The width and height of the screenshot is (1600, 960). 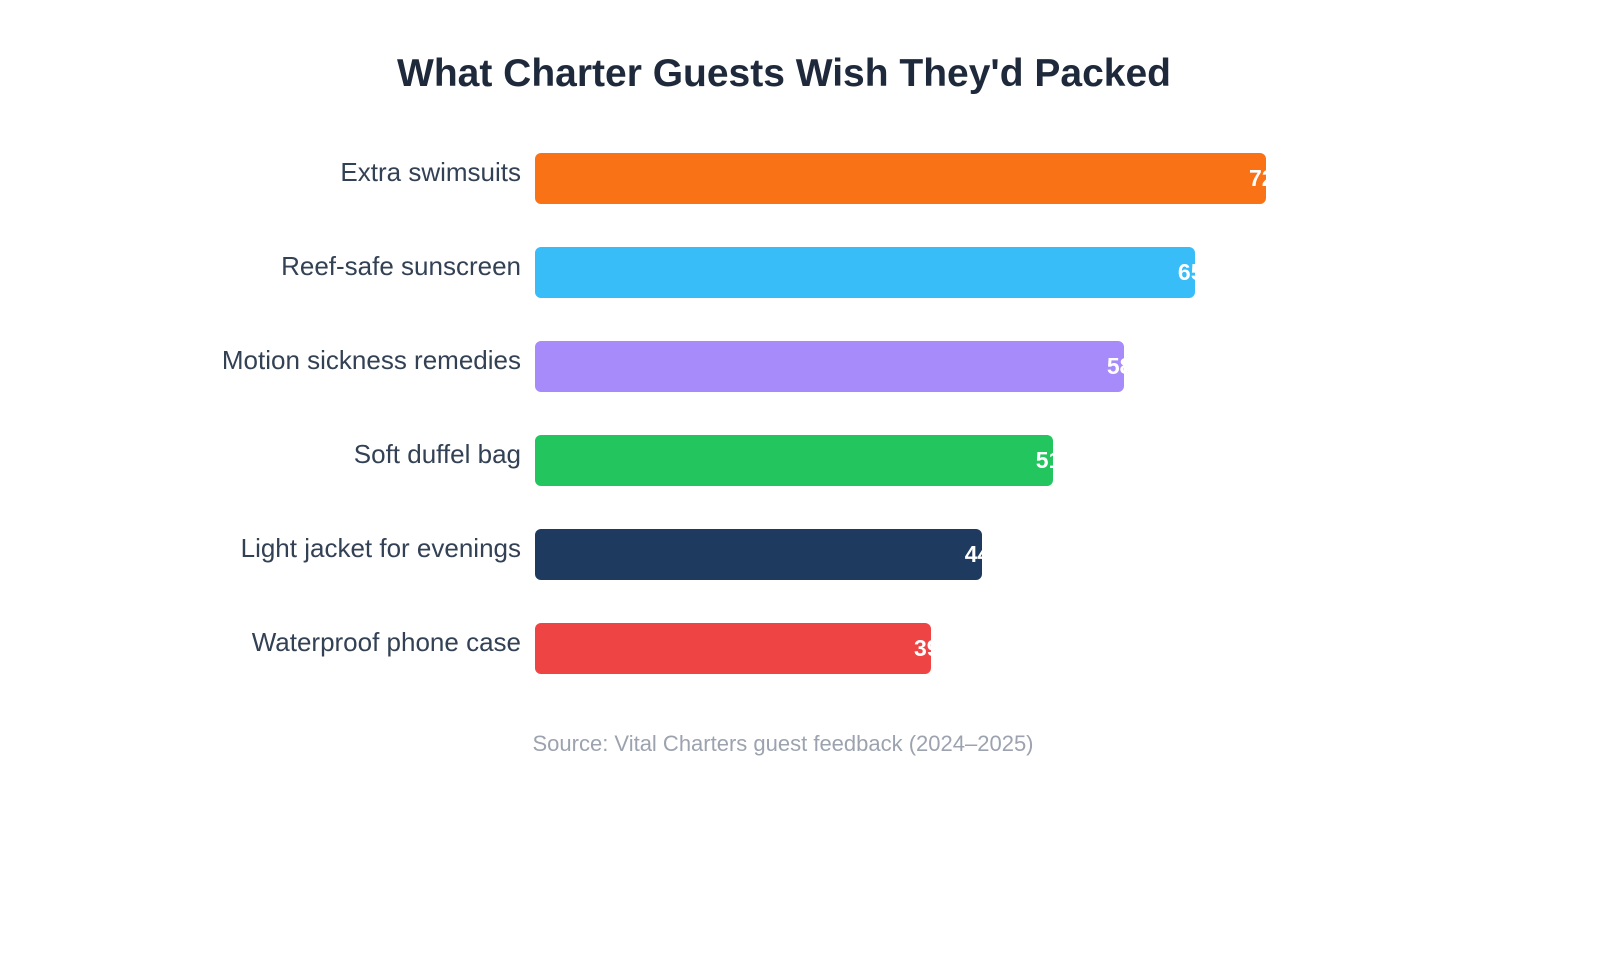 I want to click on bar: 58, so click(x=829, y=366).